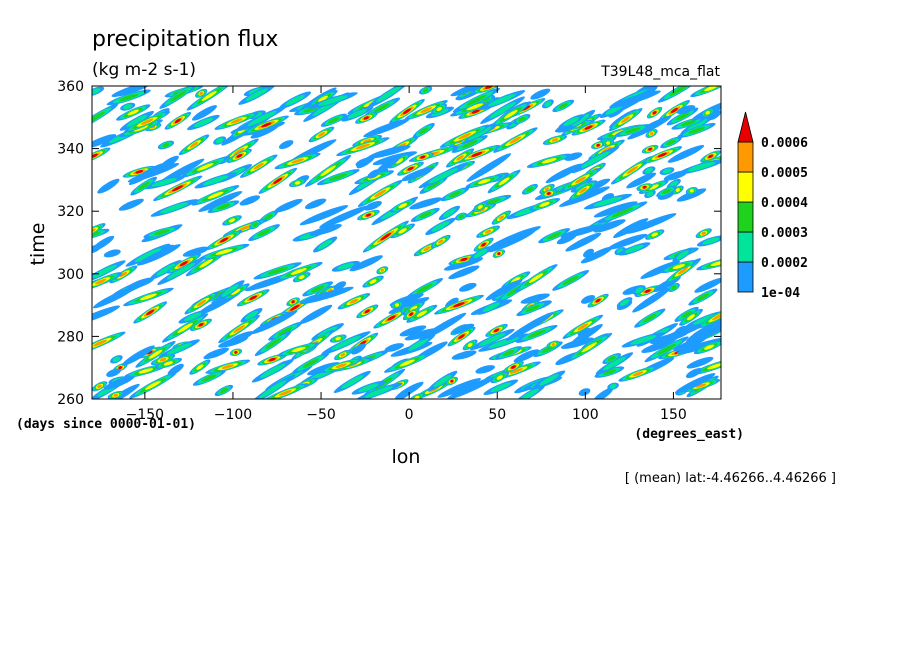 The image size is (904, 654). I want to click on colorbar-extend-arrow, so click(745, 127).